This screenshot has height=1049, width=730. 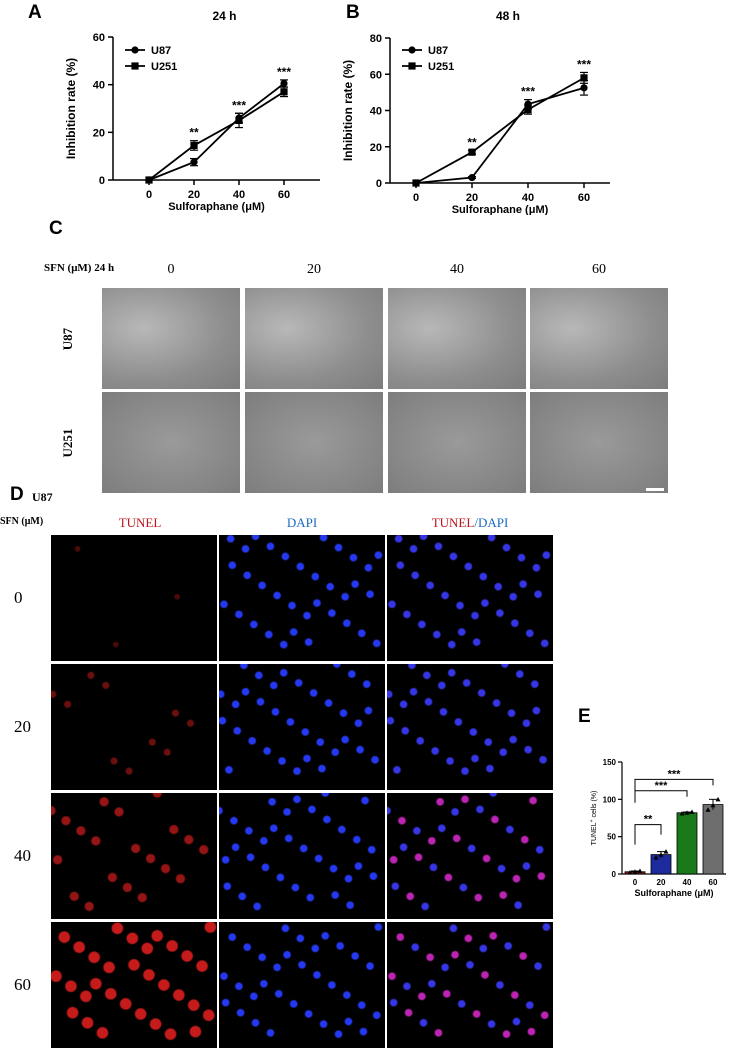 What do you see at coordinates (22, 521) in the screenshot?
I see `panel-d-header: SFN (μM)` at bounding box center [22, 521].